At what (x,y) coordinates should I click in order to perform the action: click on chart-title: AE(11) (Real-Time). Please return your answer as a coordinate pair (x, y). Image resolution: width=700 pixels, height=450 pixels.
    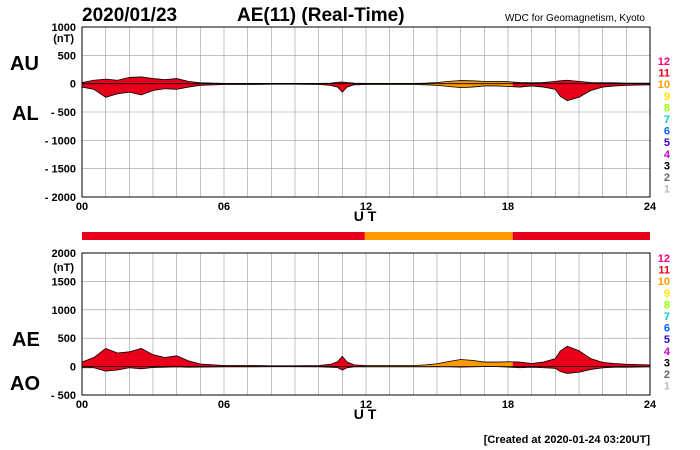
    Looking at the image, I should click on (321, 15).